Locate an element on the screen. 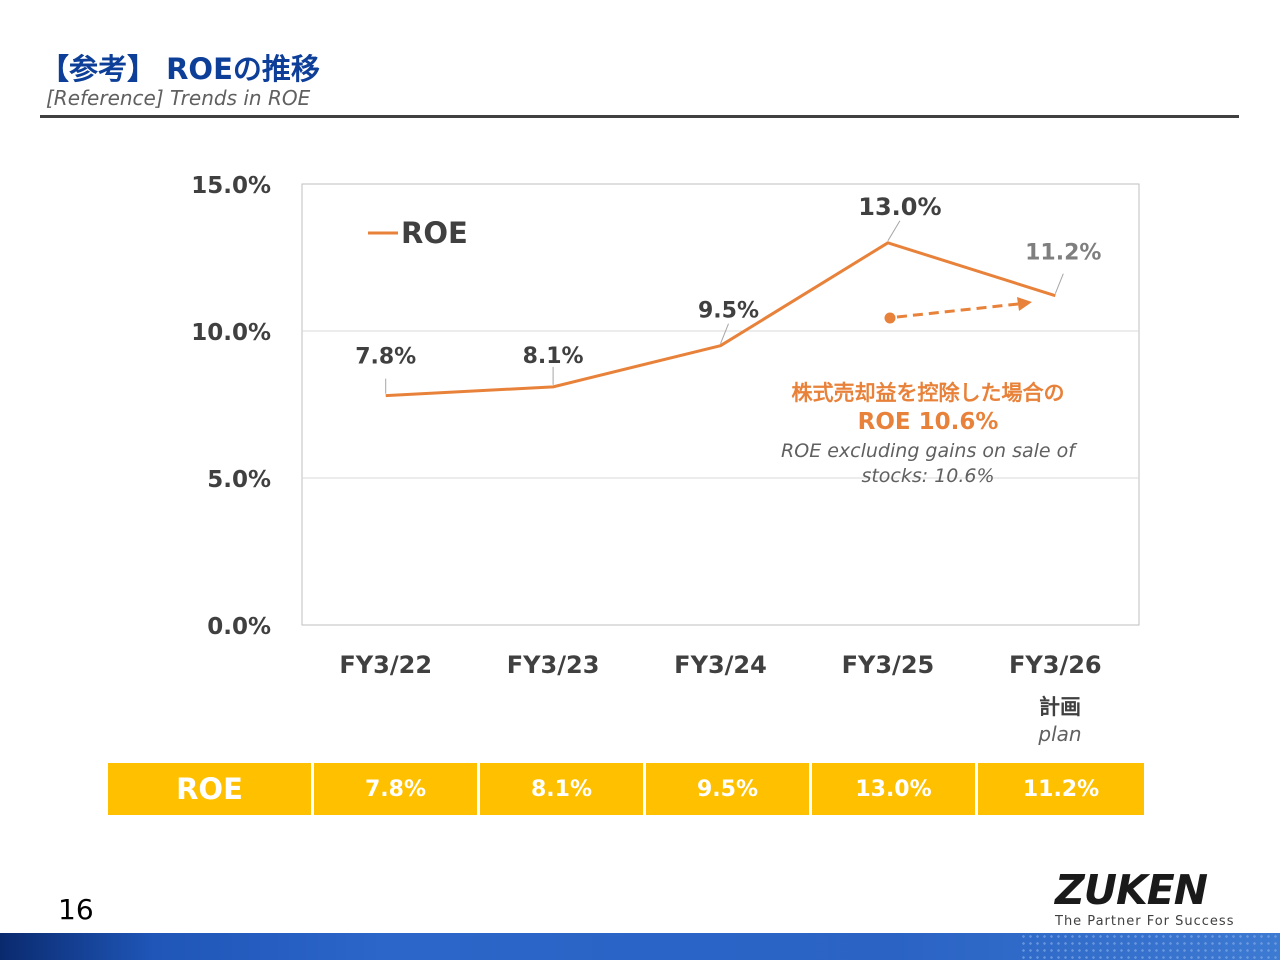 The width and height of the screenshot is (1280, 960). x-category-label: FY3/26 is located at coordinates (1055, 665).